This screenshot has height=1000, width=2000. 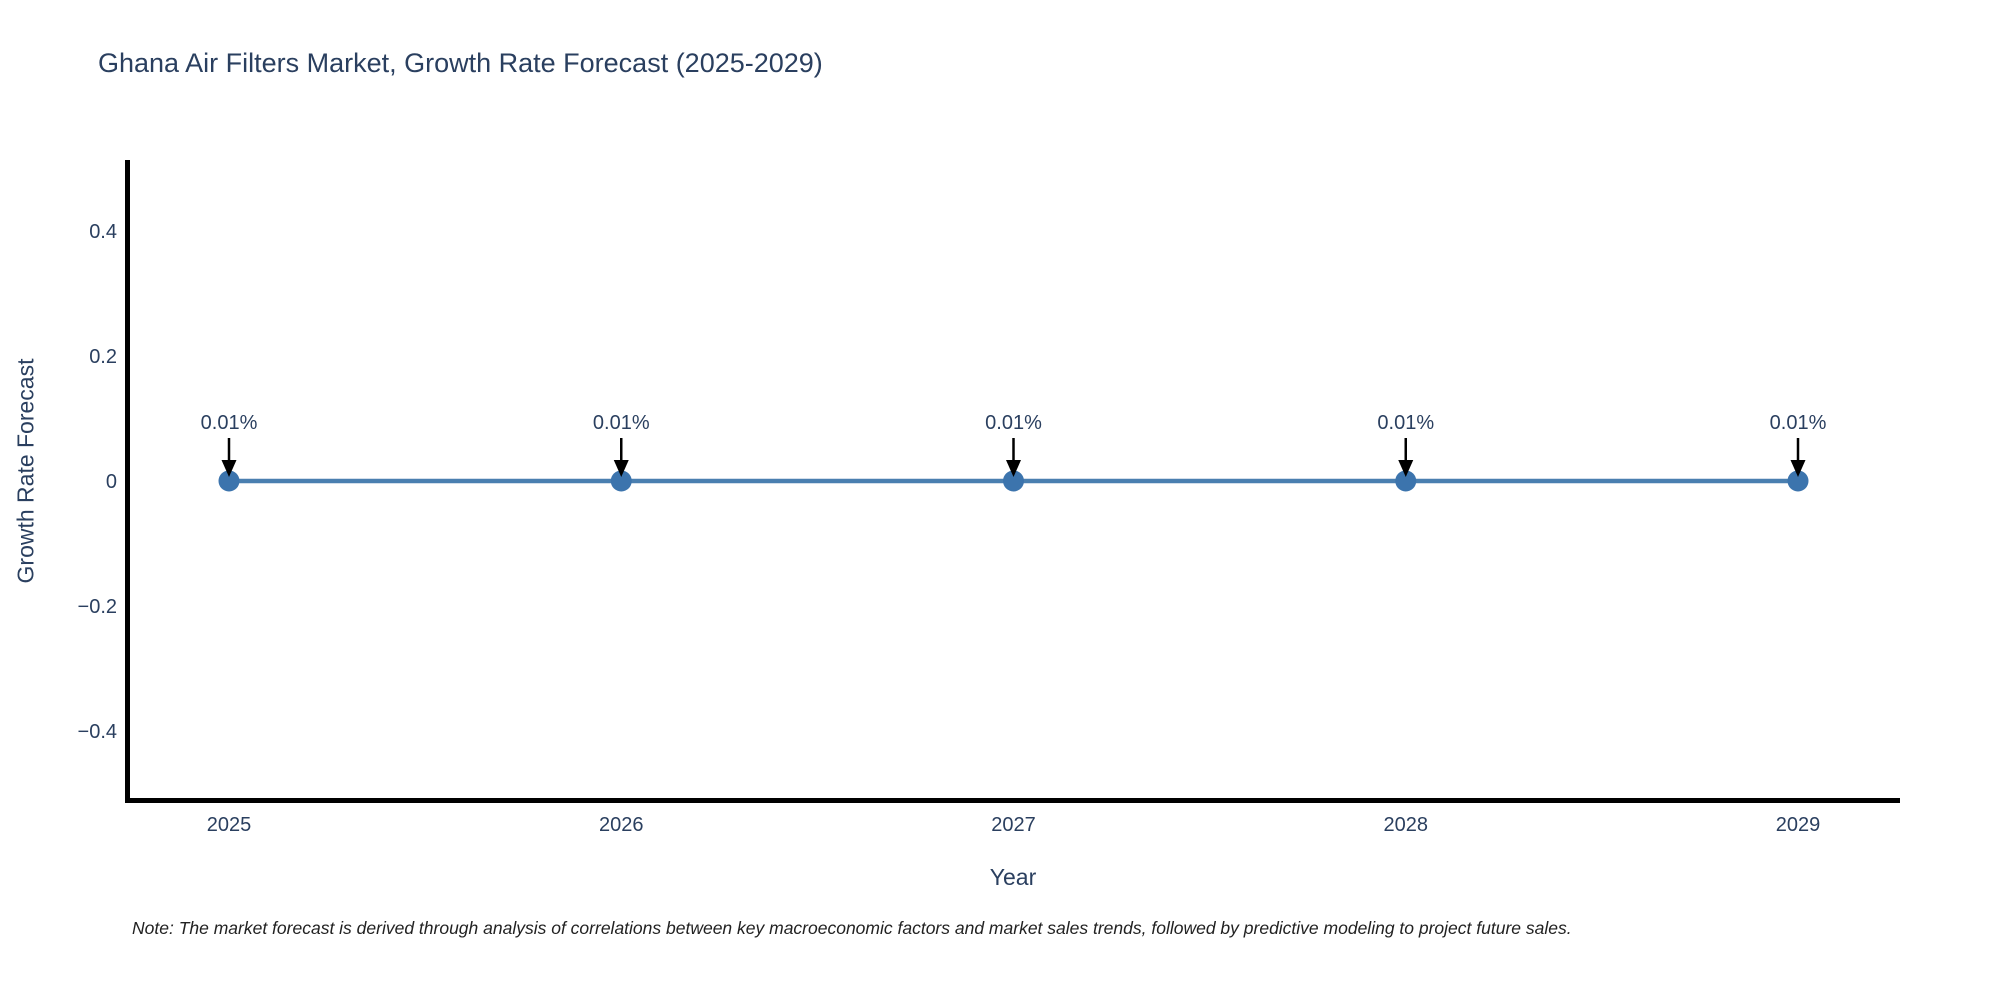 What do you see at coordinates (97, 732) in the screenshot?
I see `y-tick-label: −0.4` at bounding box center [97, 732].